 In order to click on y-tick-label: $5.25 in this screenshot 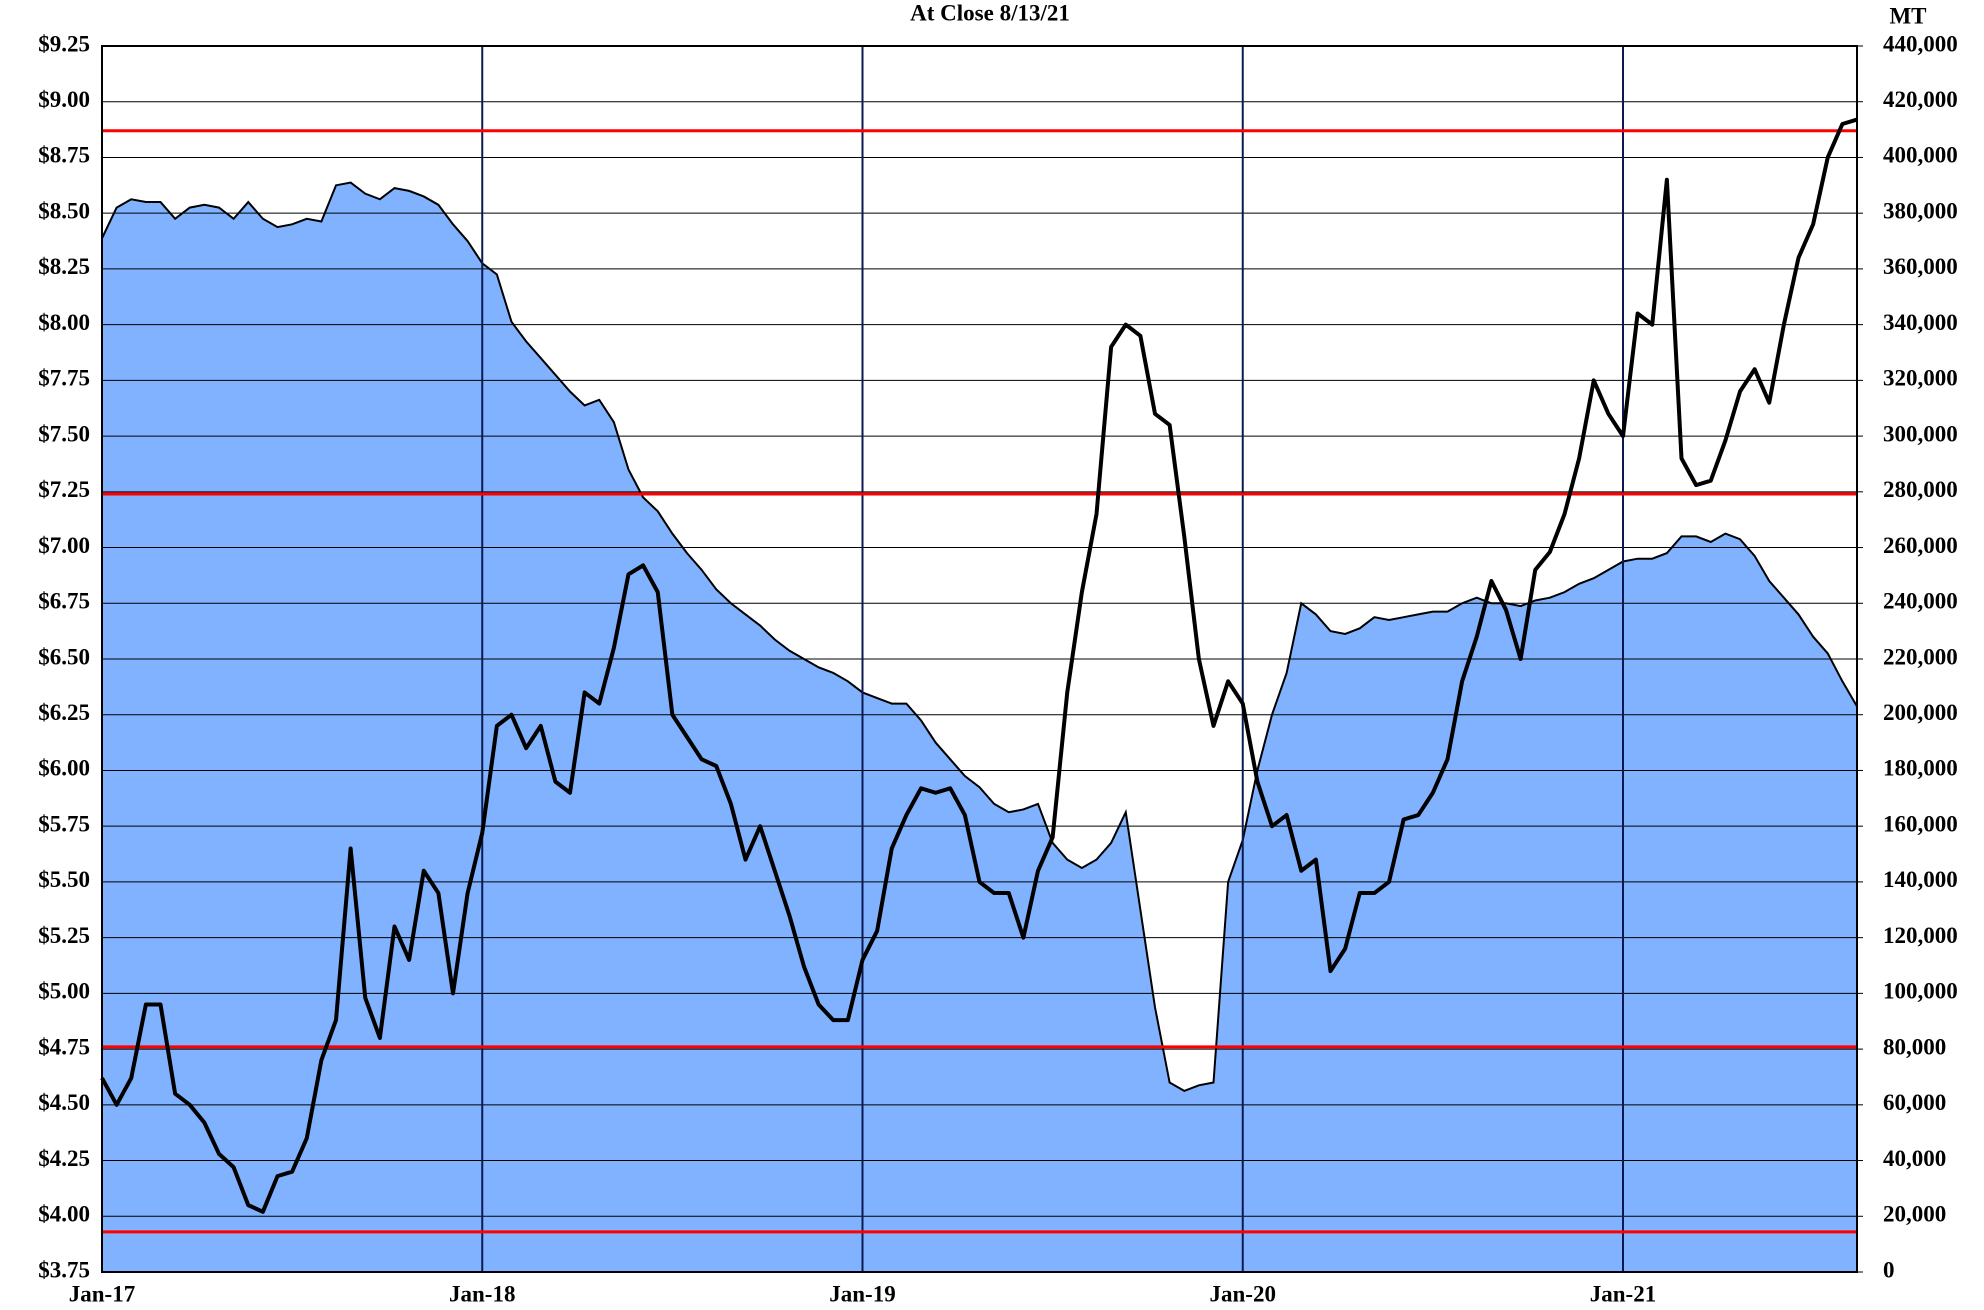, I will do `click(64, 935)`.